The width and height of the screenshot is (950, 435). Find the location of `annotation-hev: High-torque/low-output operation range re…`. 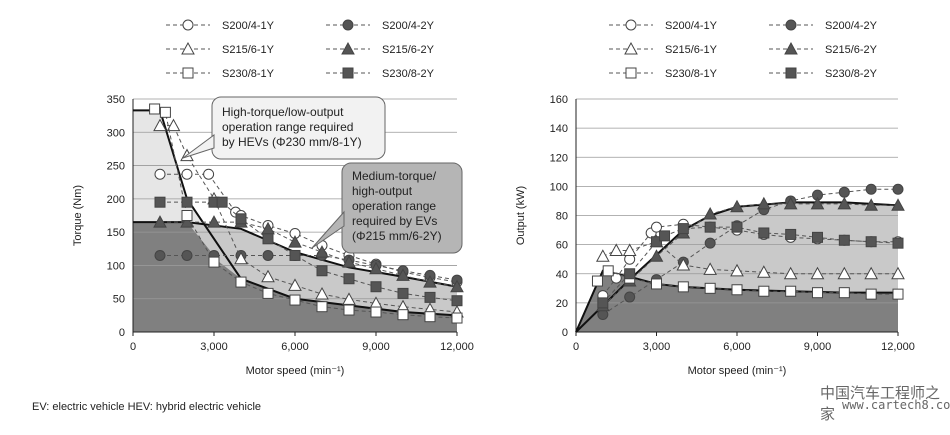

annotation-hev: High-torque/low-output operation range re… is located at coordinates (284, 128).